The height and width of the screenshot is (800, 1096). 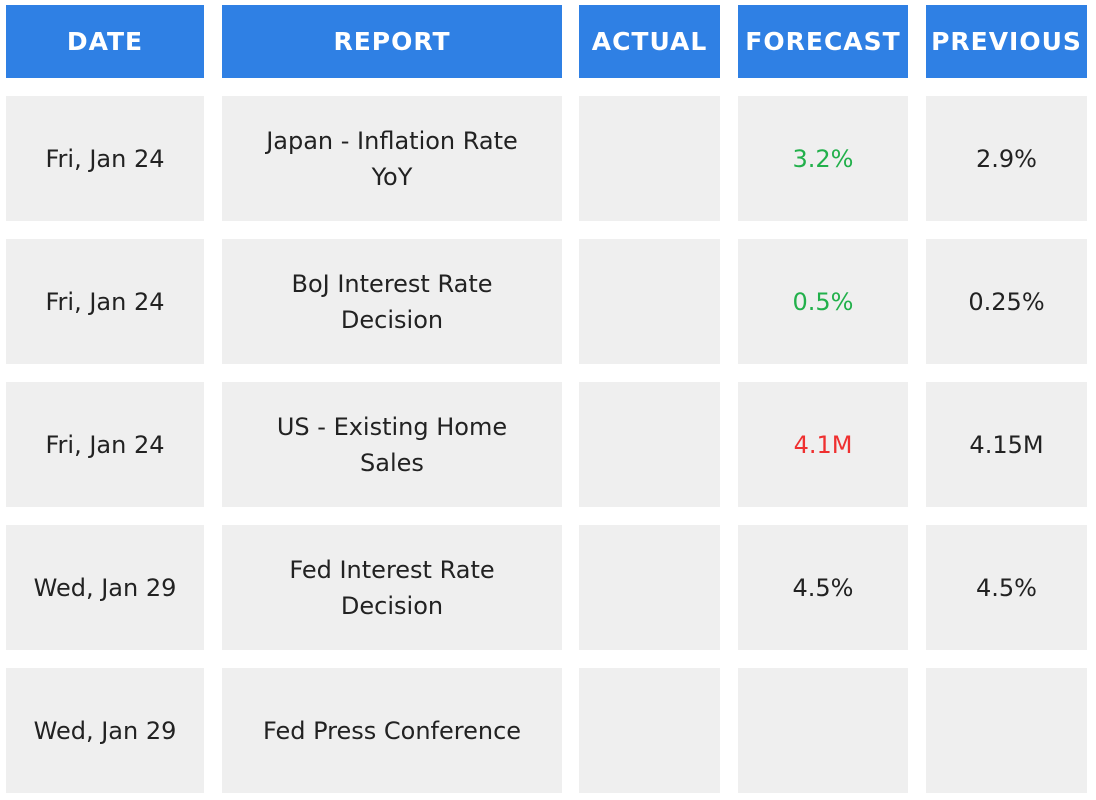 I want to click on row-4-previous: 4.5%, so click(x=1006, y=587).